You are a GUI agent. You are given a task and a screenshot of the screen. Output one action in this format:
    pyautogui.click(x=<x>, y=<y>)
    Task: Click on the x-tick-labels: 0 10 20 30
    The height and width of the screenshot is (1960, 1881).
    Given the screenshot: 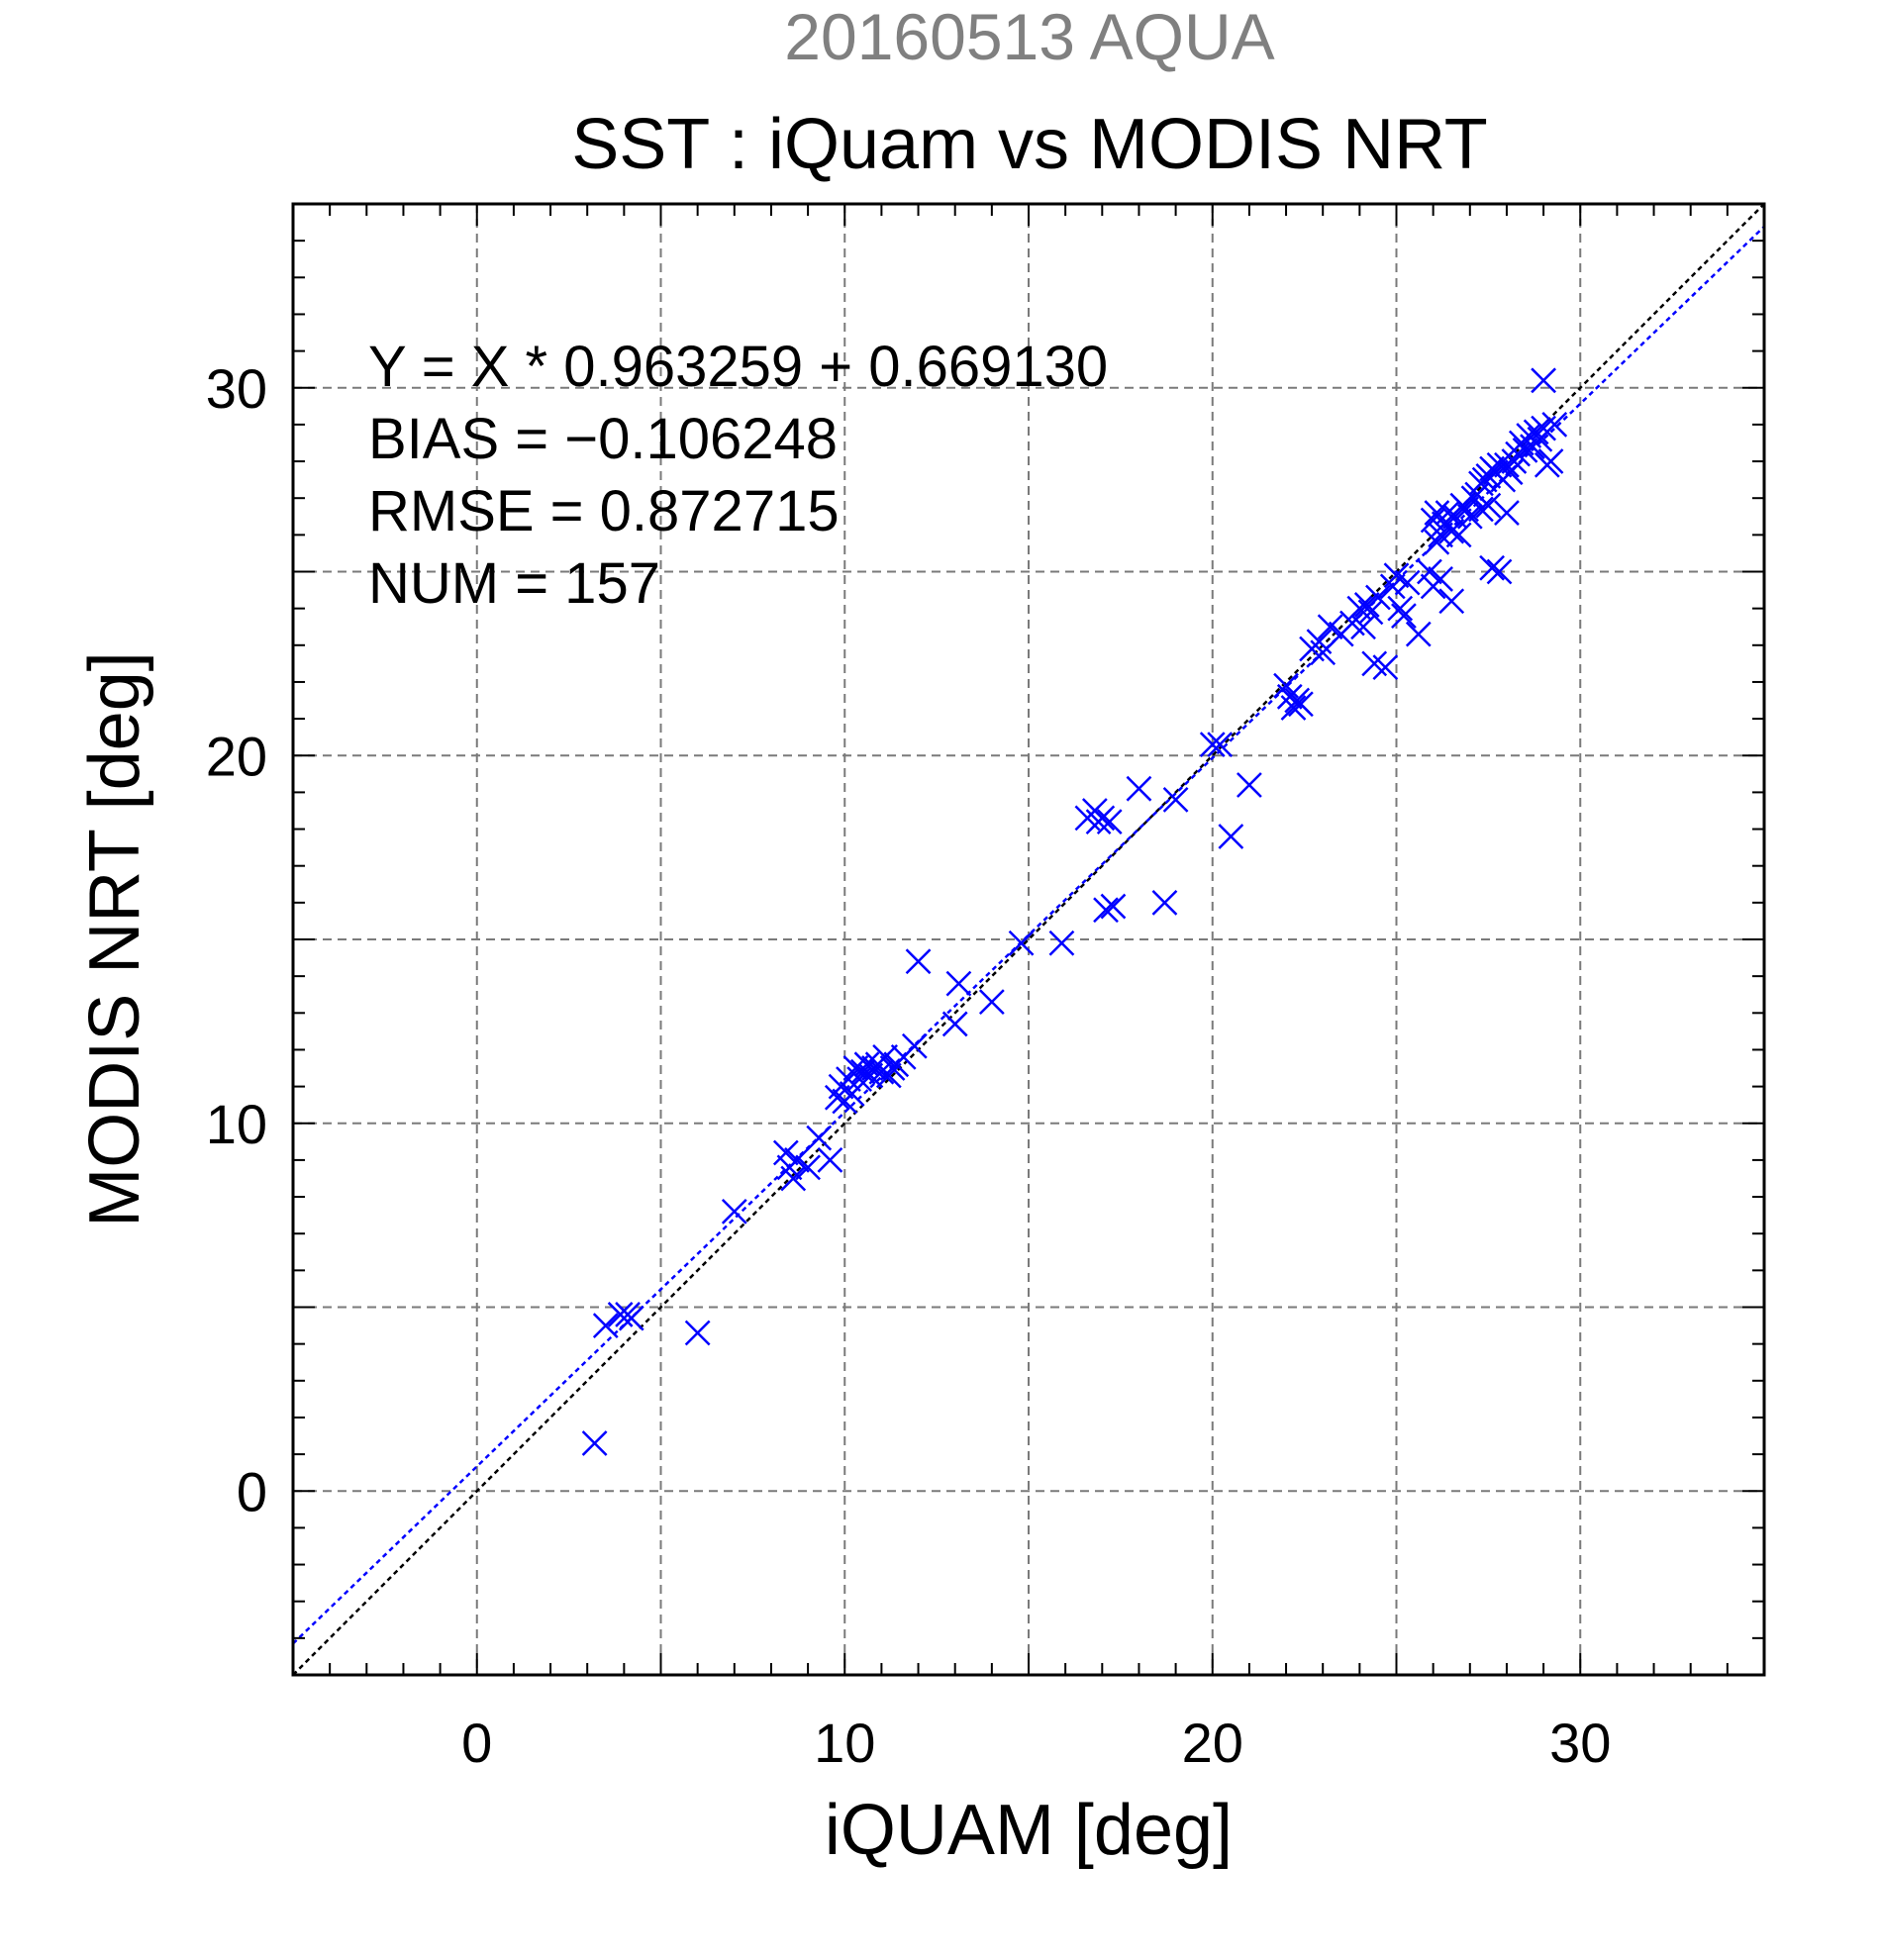 What is the action you would take?
    pyautogui.click(x=1036, y=1743)
    